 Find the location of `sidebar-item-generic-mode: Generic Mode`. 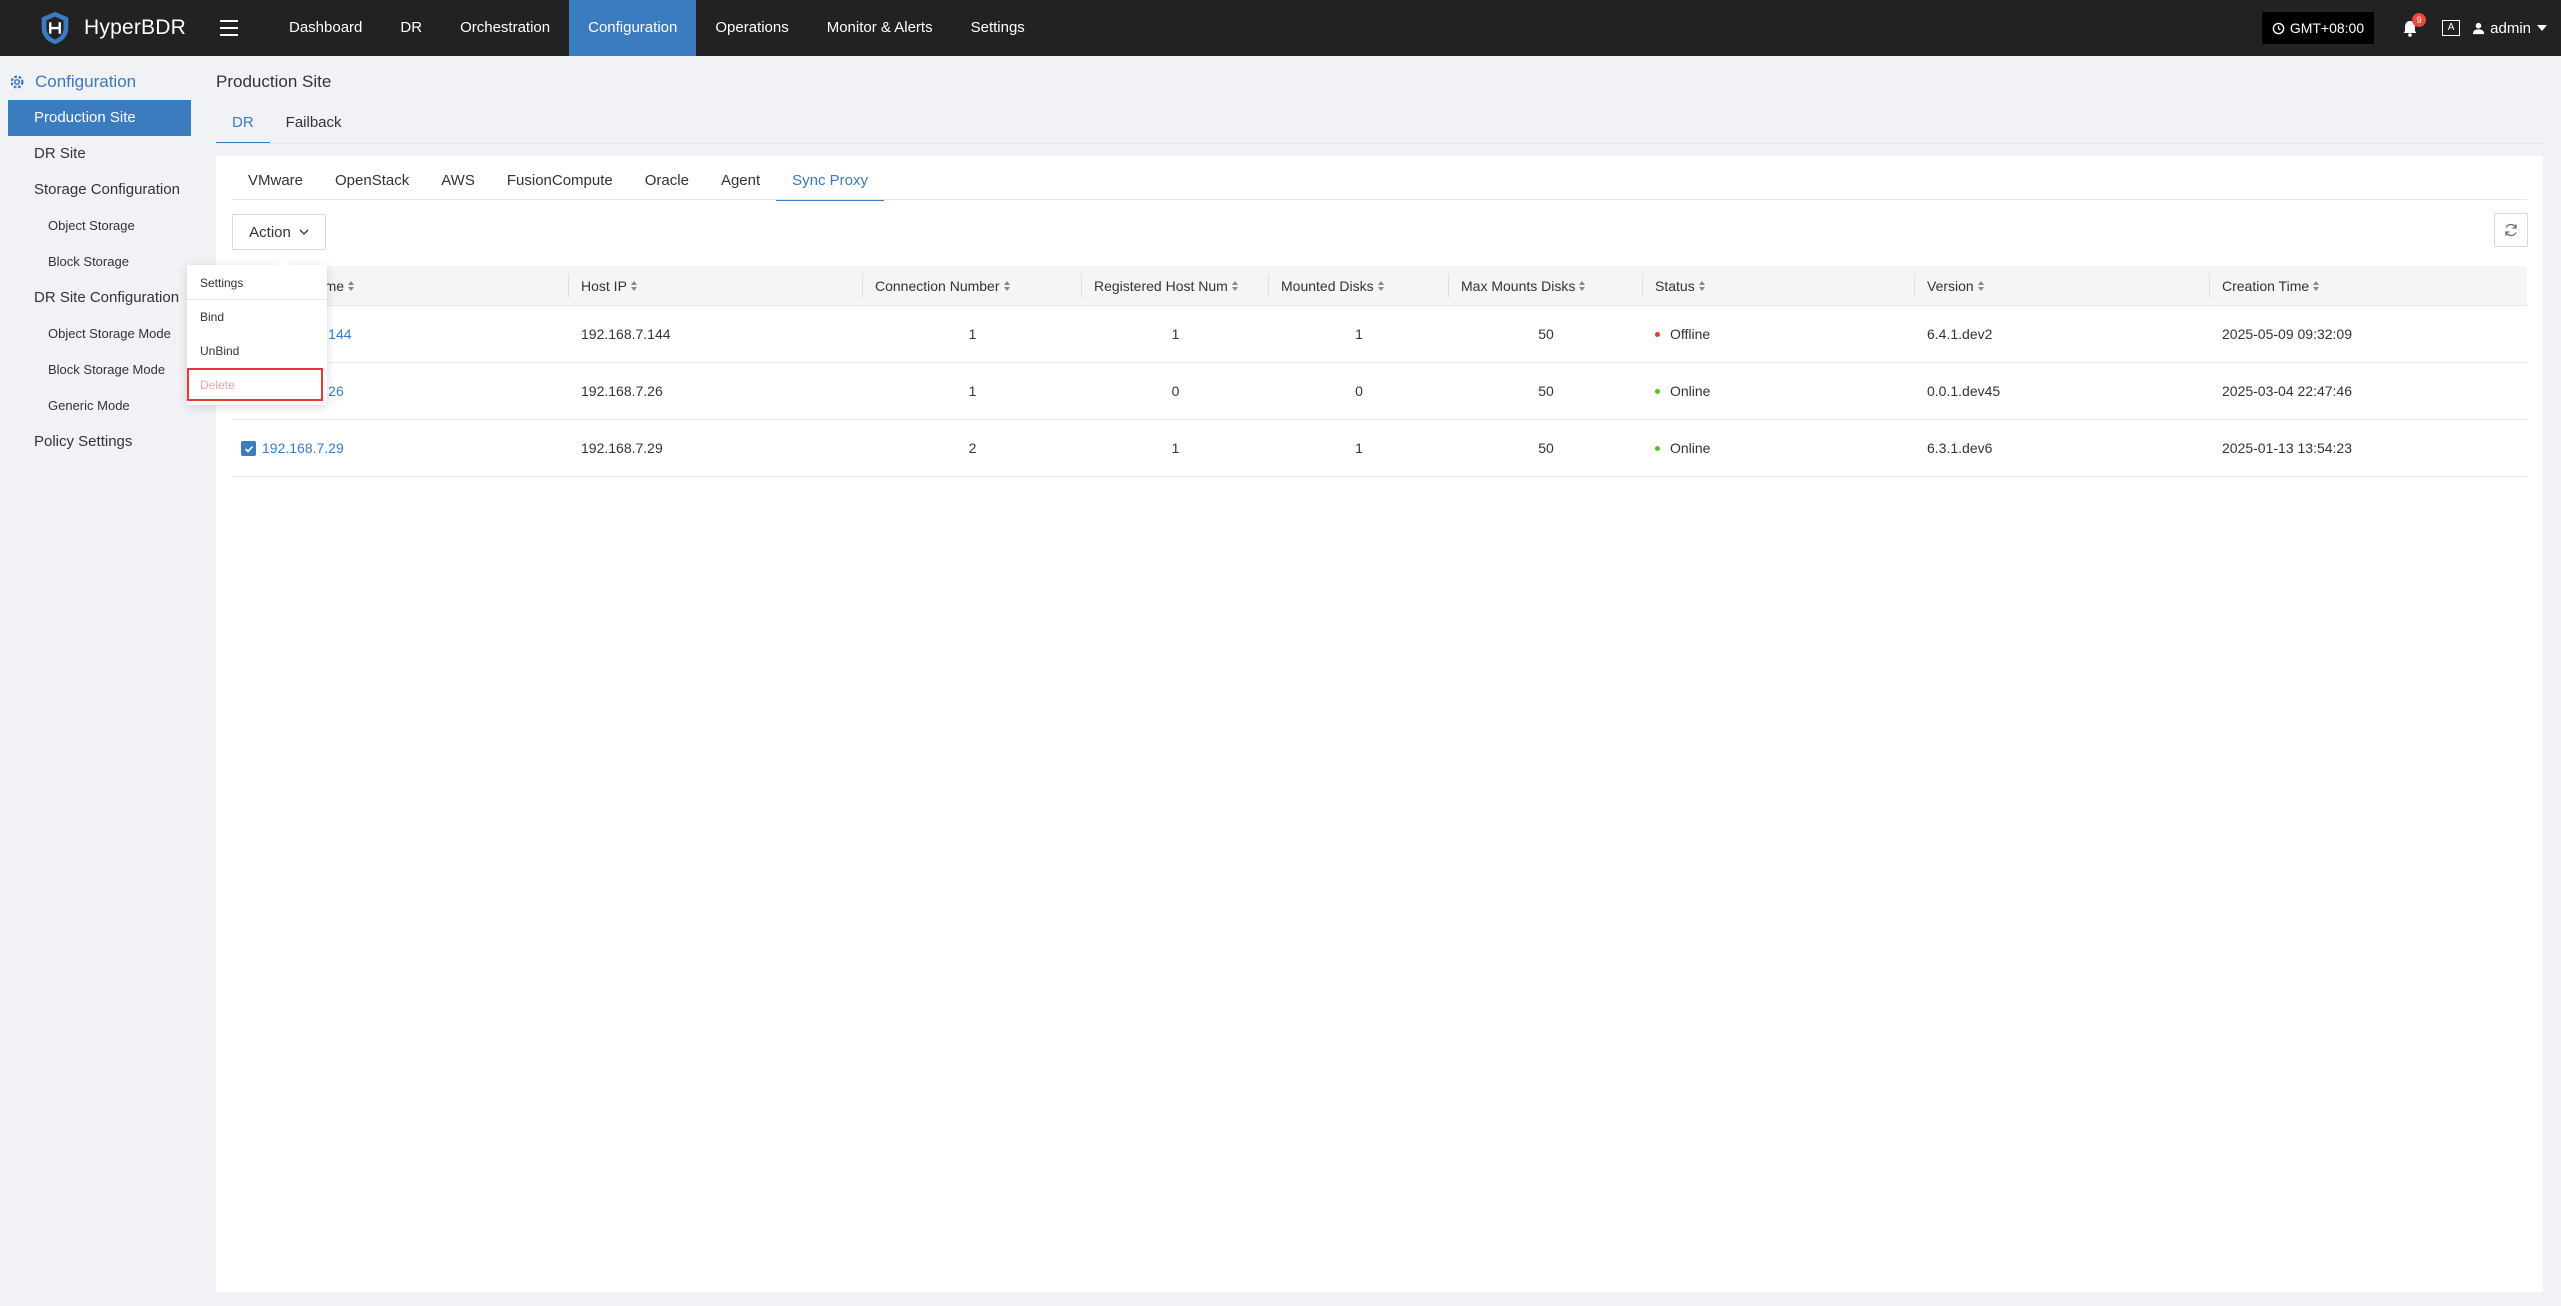

sidebar-item-generic-mode: Generic Mode is located at coordinates (89, 405).